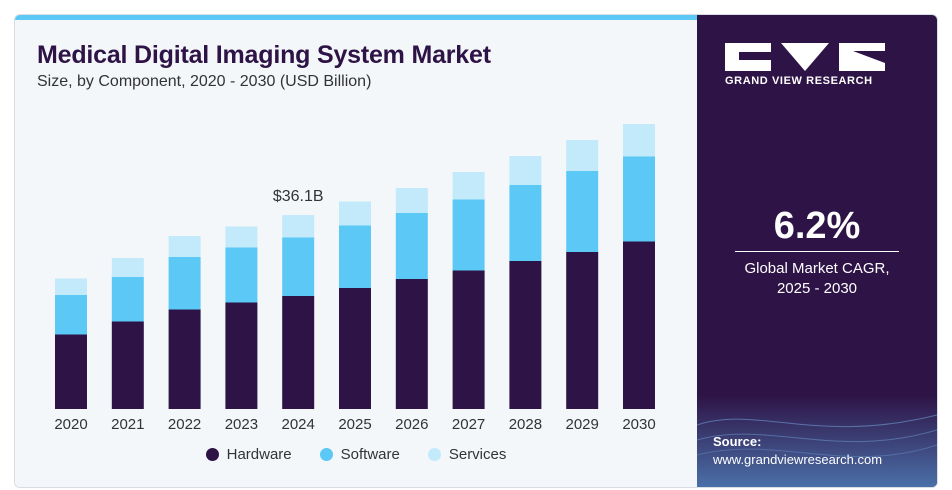  I want to click on cagr-label: Global Market CAGR, 2025 - 2030, so click(817, 279).